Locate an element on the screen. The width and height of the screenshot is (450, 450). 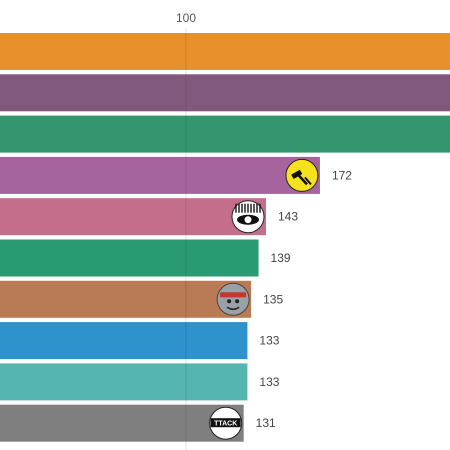
tick-layer: 100 is located at coordinates (186, 18).